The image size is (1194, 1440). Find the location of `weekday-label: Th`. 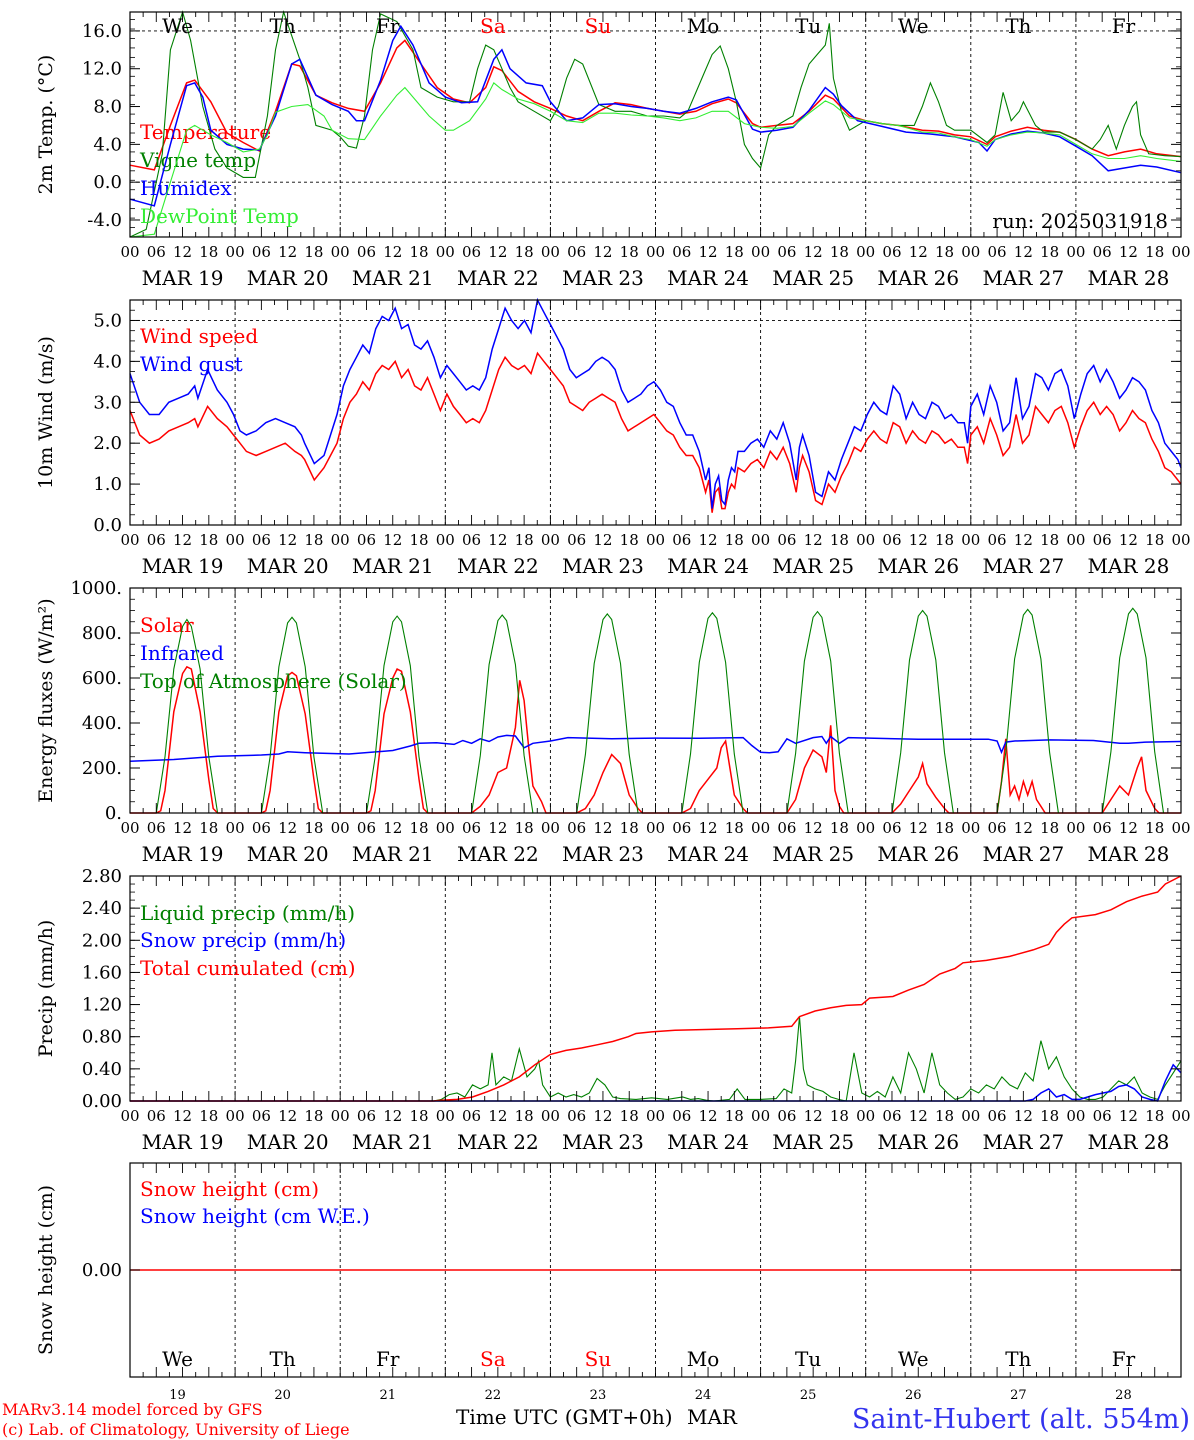

weekday-label: Th is located at coordinates (283, 26).